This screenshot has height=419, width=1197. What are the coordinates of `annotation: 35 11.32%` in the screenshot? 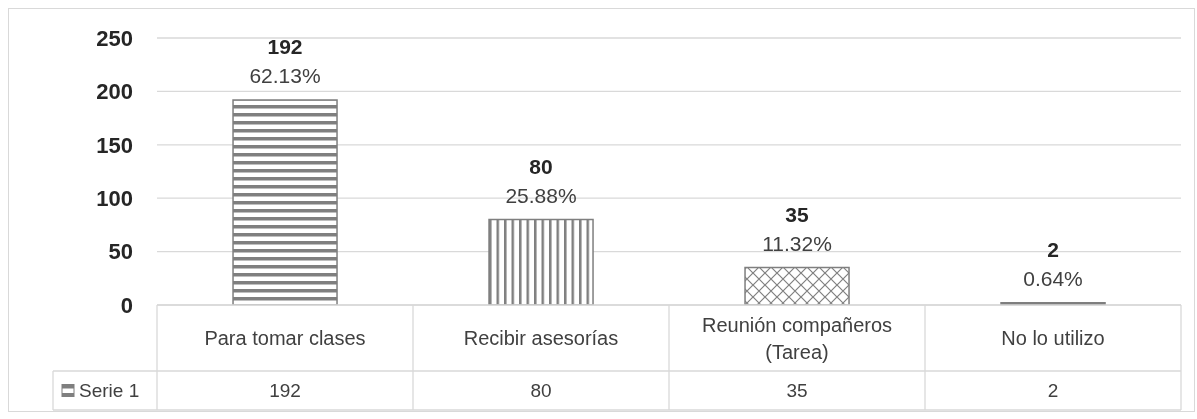 It's located at (797, 228).